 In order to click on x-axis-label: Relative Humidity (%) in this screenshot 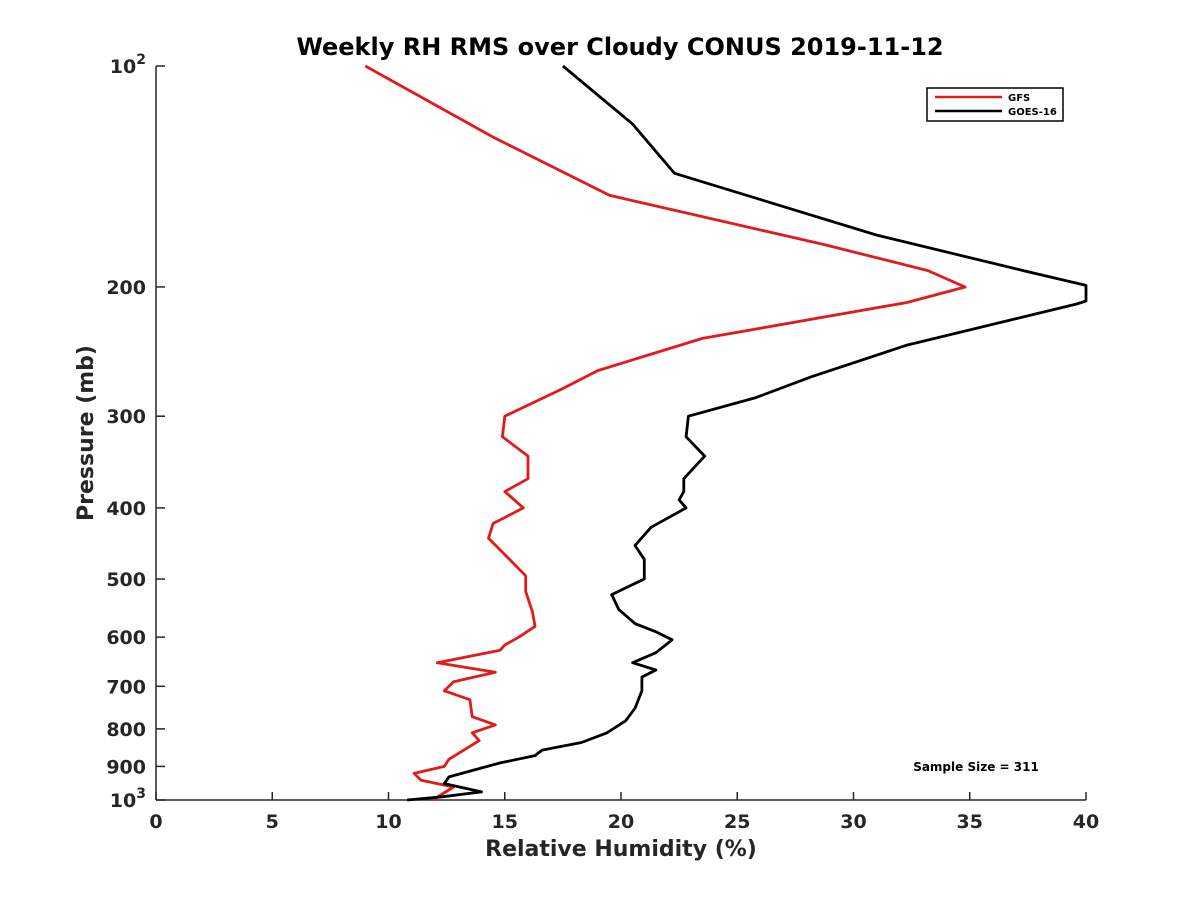, I will do `click(621, 849)`.